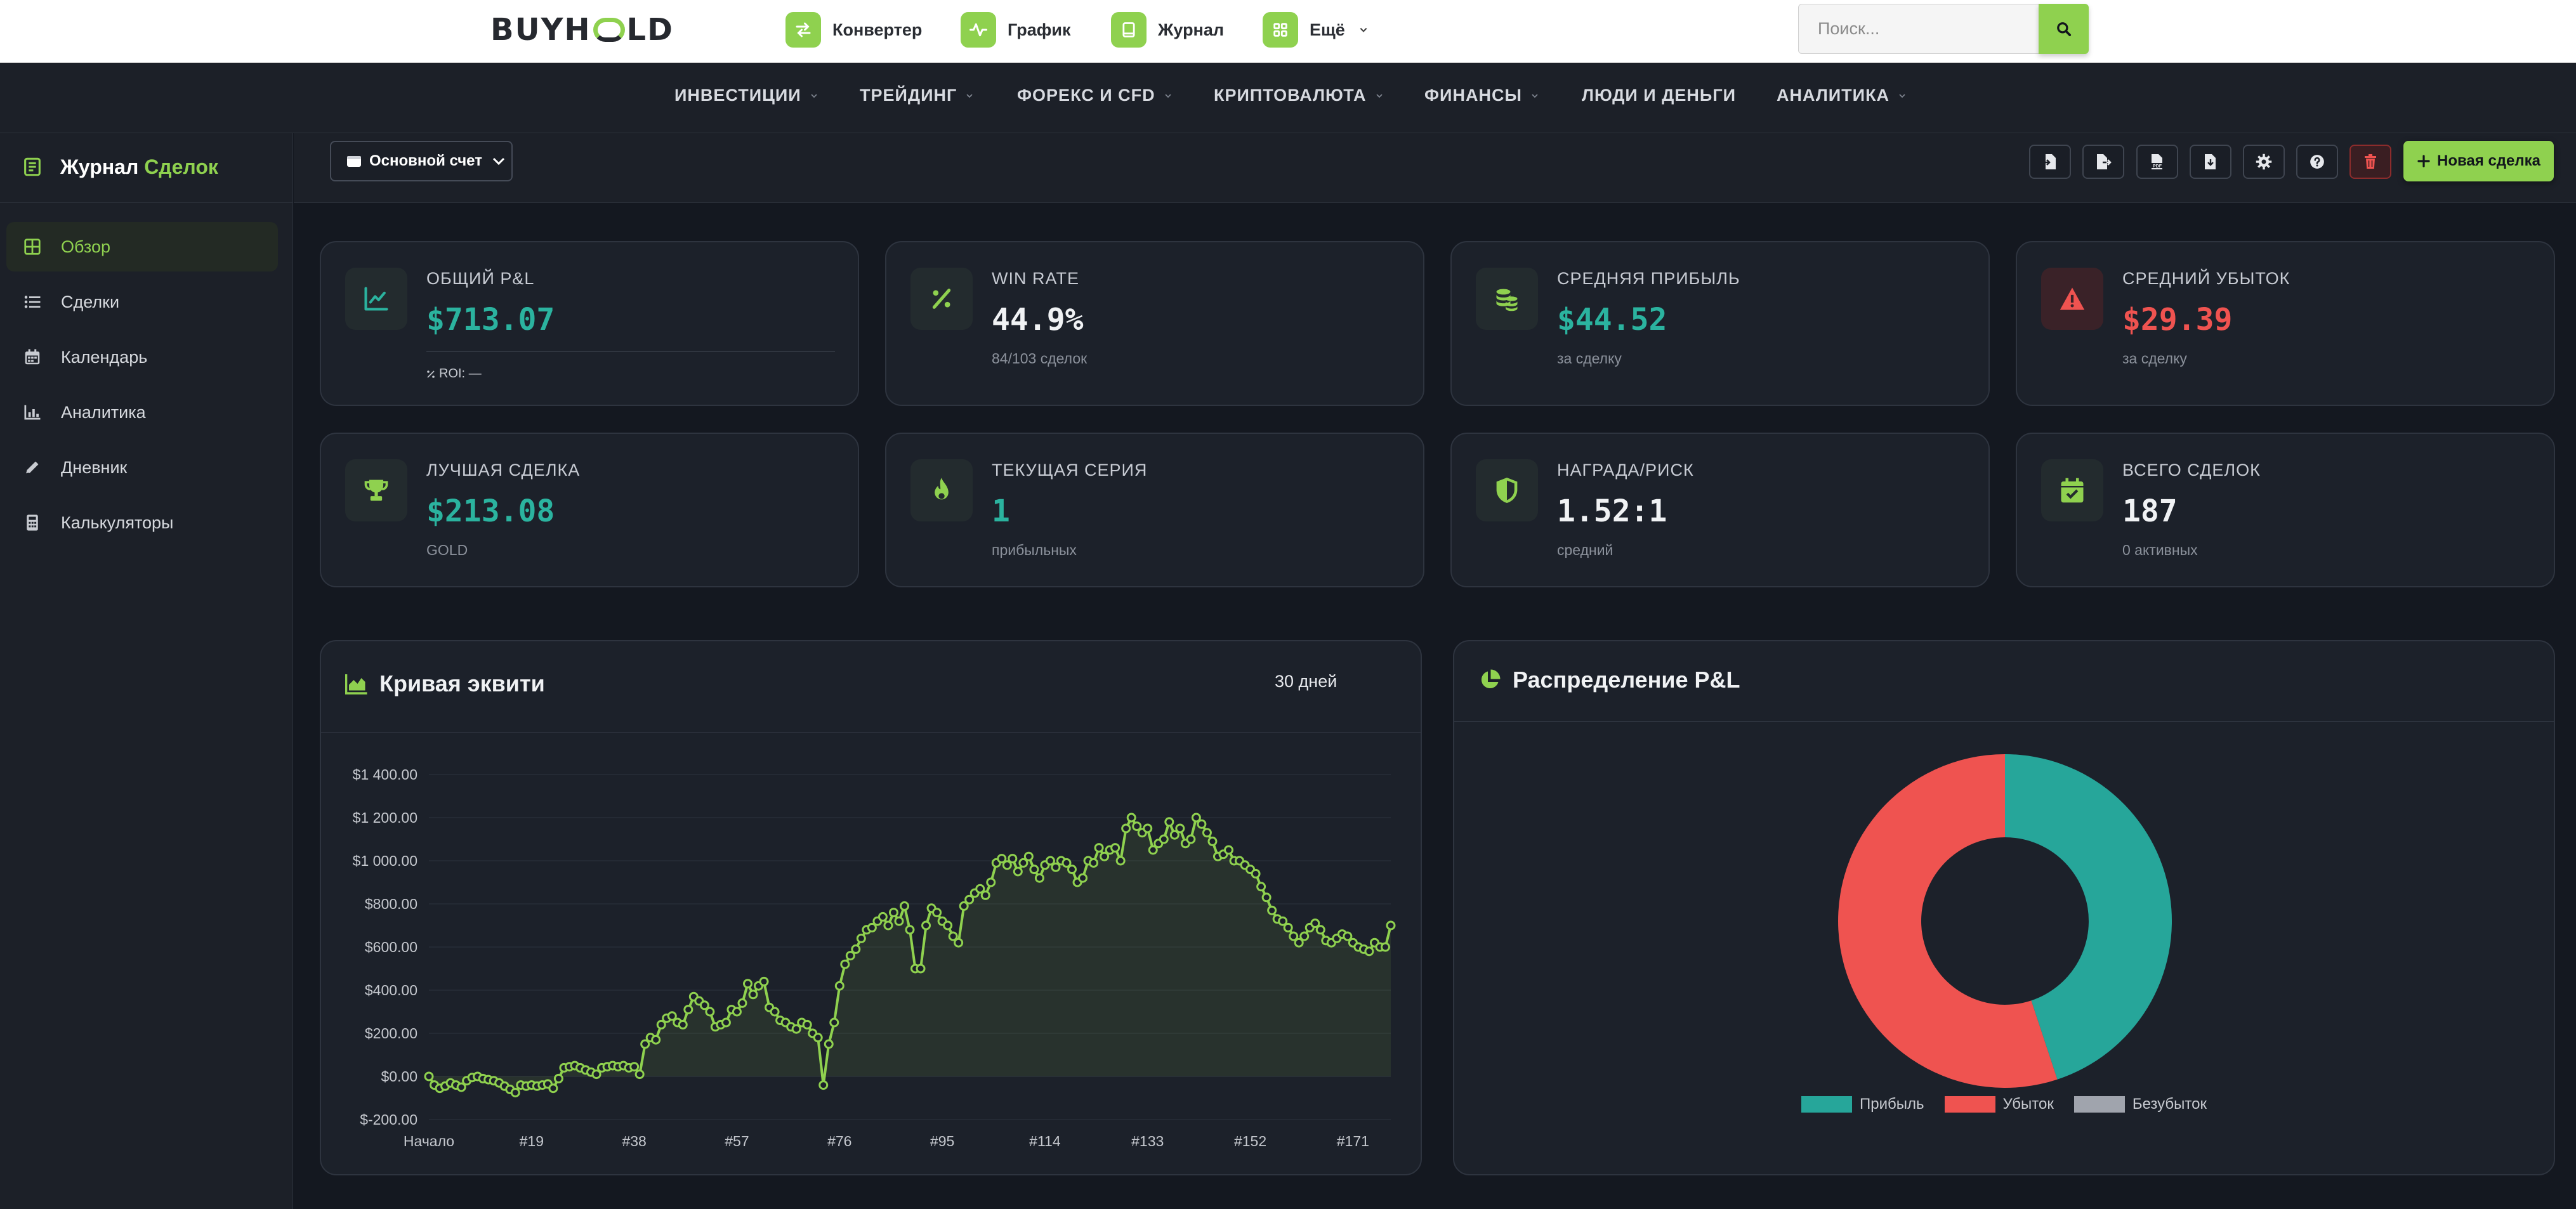  I want to click on apps-icon, so click(1280, 30).